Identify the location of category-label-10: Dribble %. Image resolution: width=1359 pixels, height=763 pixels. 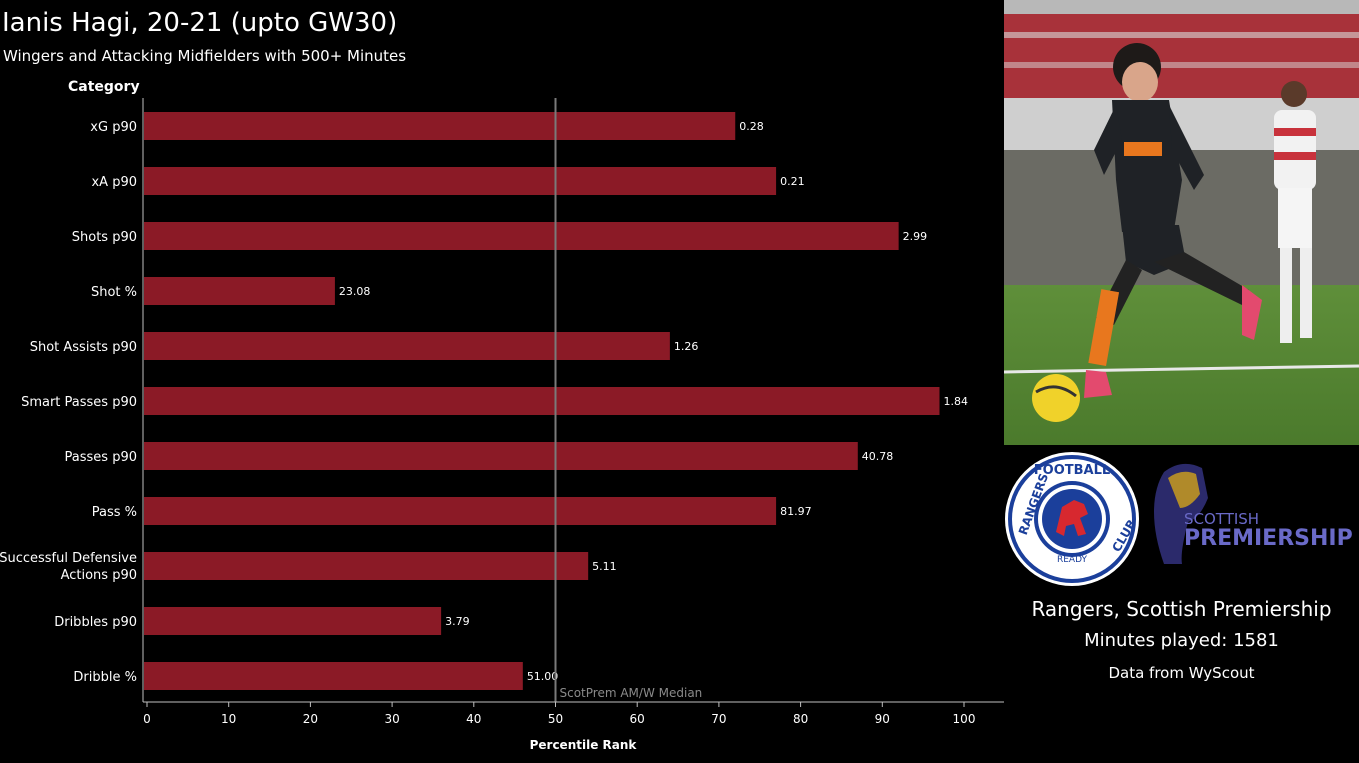
(105, 677).